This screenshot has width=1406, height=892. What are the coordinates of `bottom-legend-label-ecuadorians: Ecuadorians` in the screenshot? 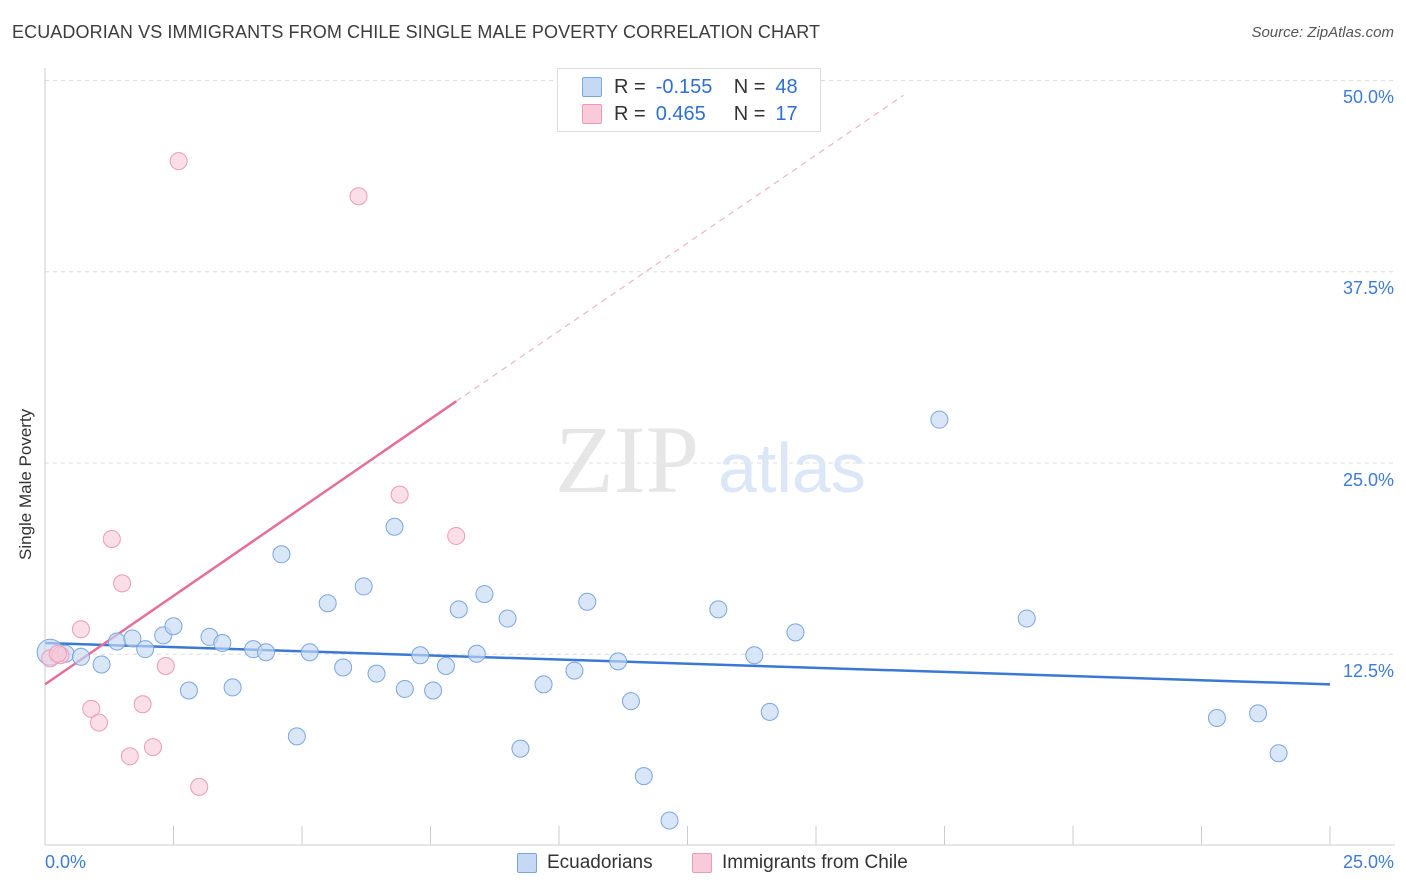 It's located at (600, 862).